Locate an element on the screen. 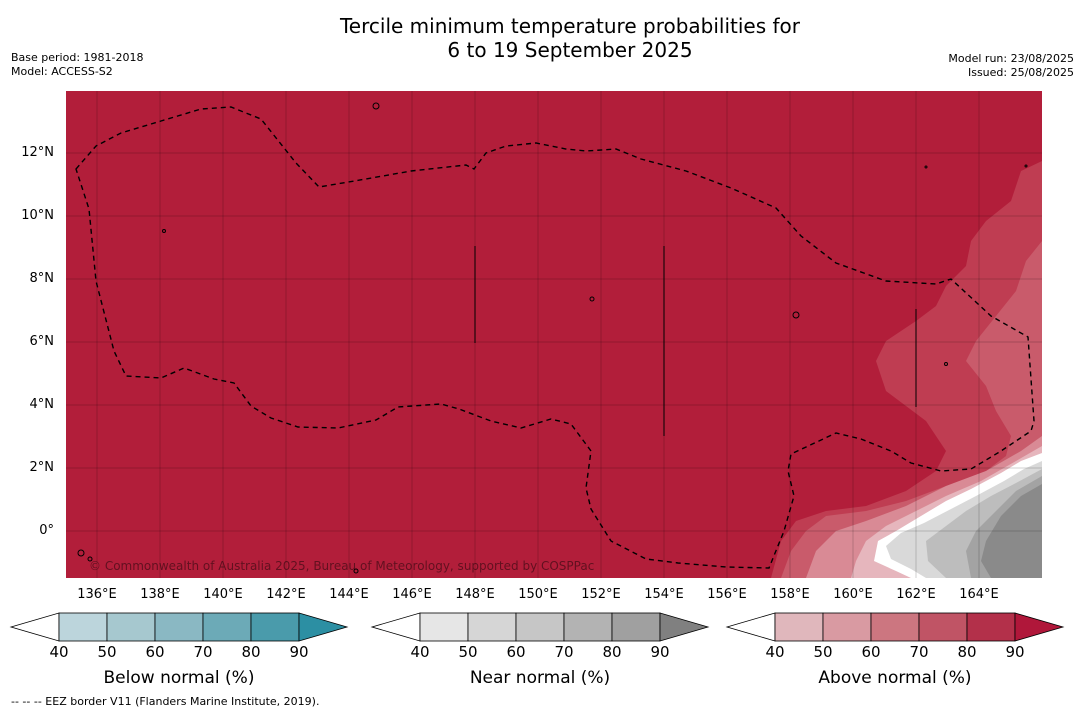 The image size is (1085, 713). x-label-154e: 154°E is located at coordinates (664, 594).